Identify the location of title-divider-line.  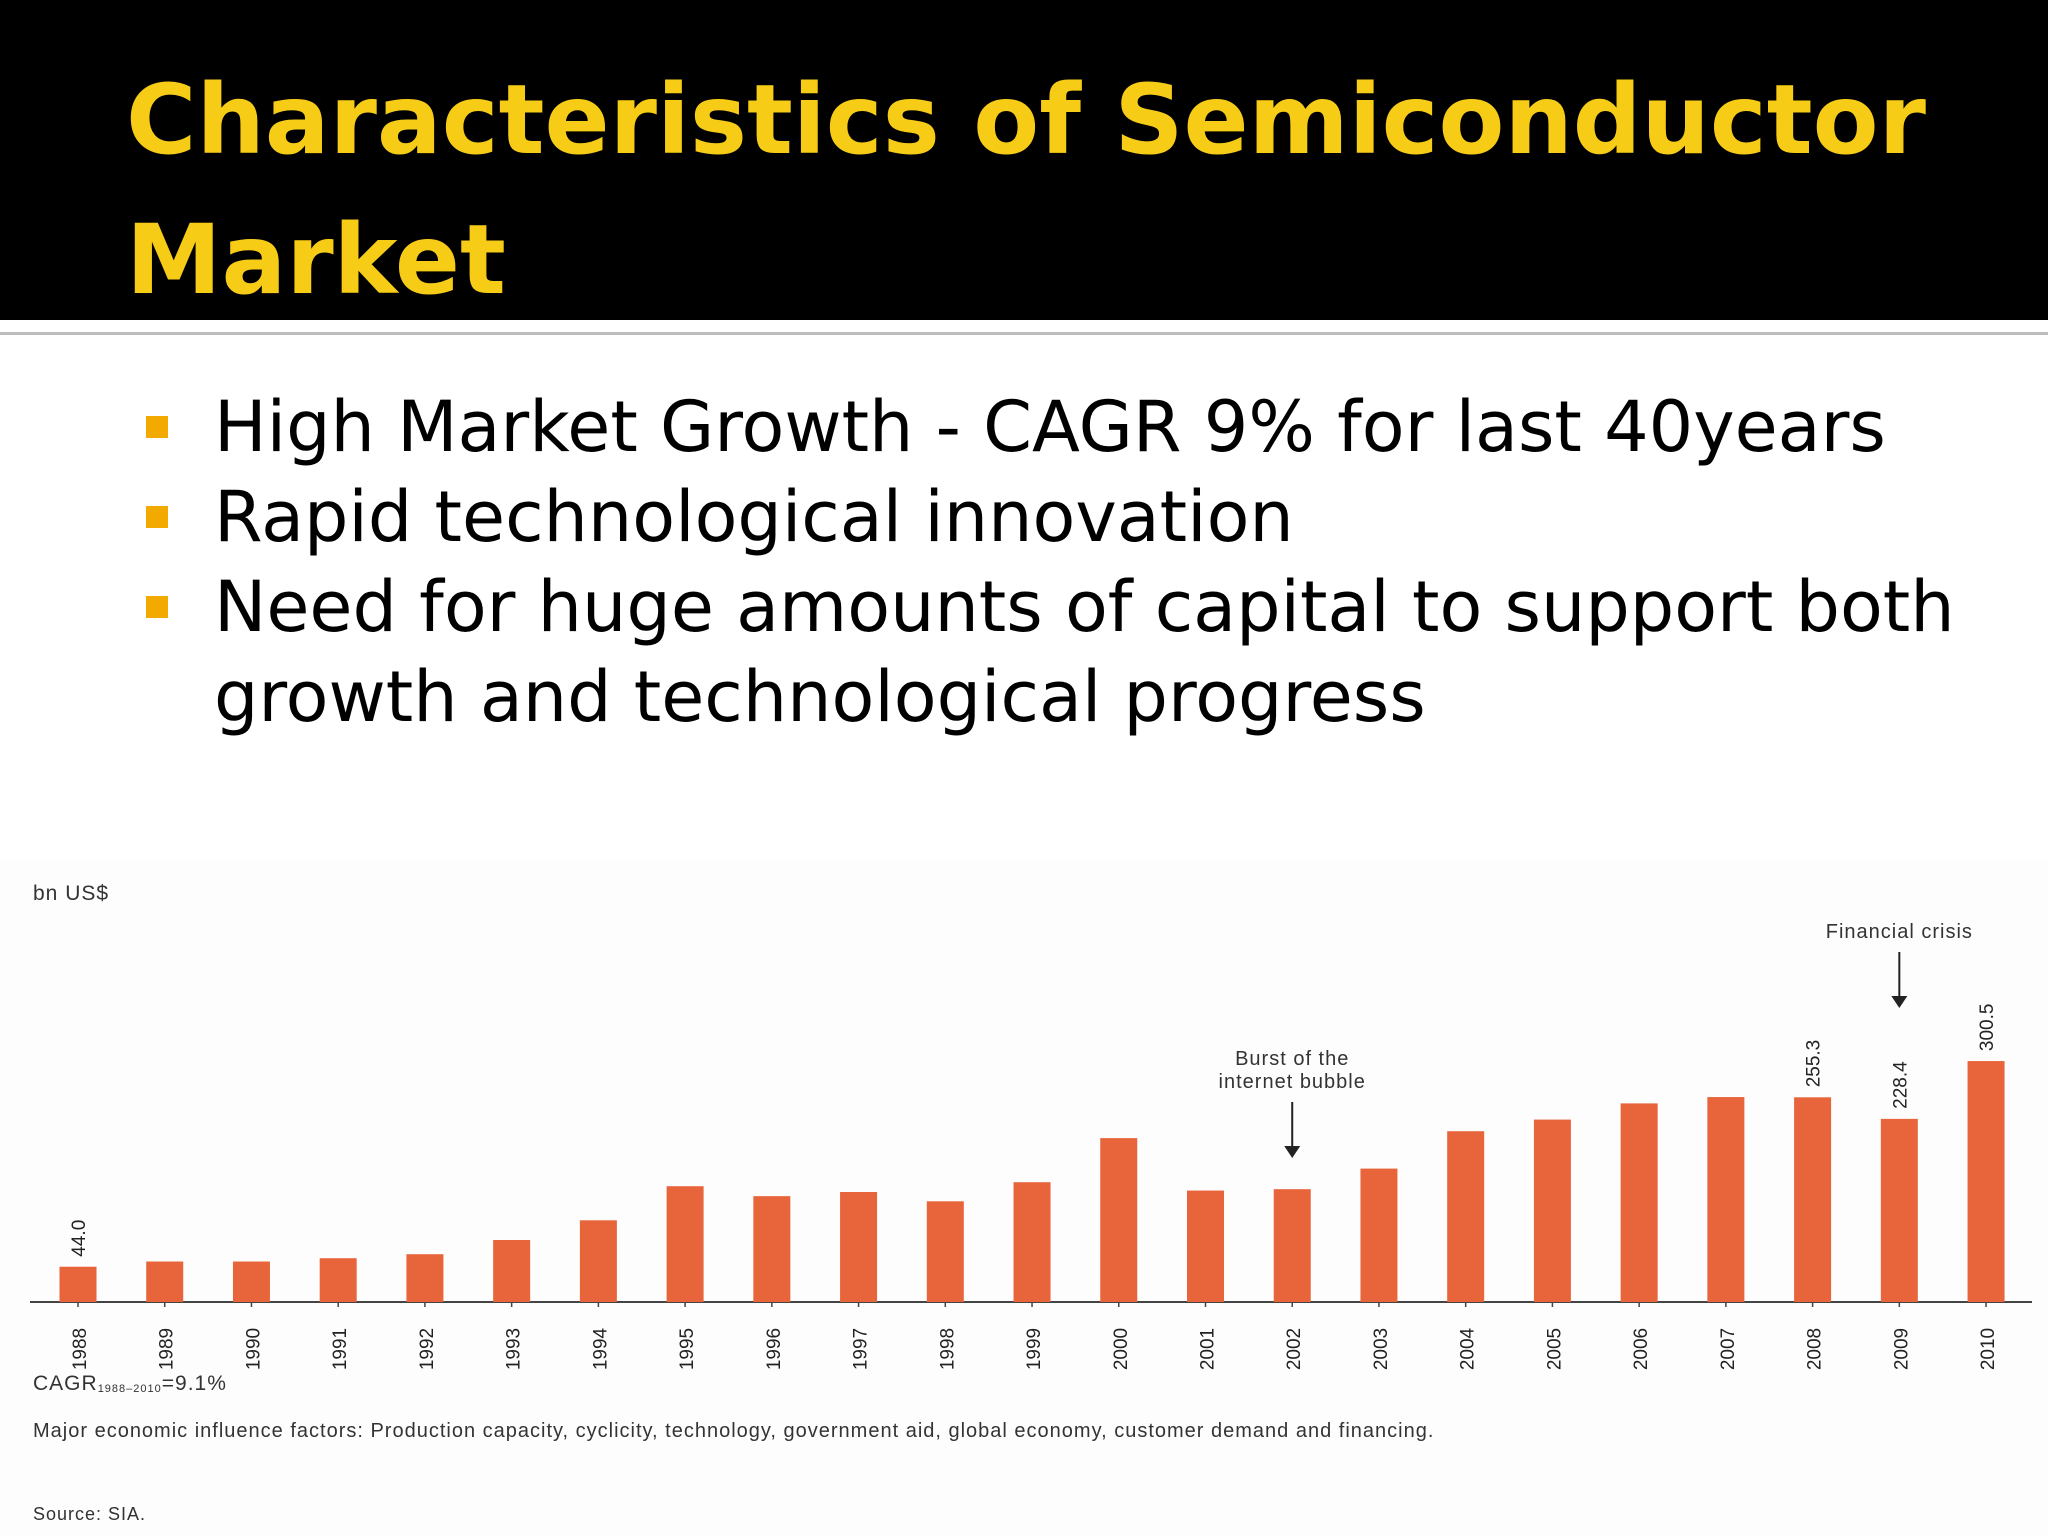
(1024, 333).